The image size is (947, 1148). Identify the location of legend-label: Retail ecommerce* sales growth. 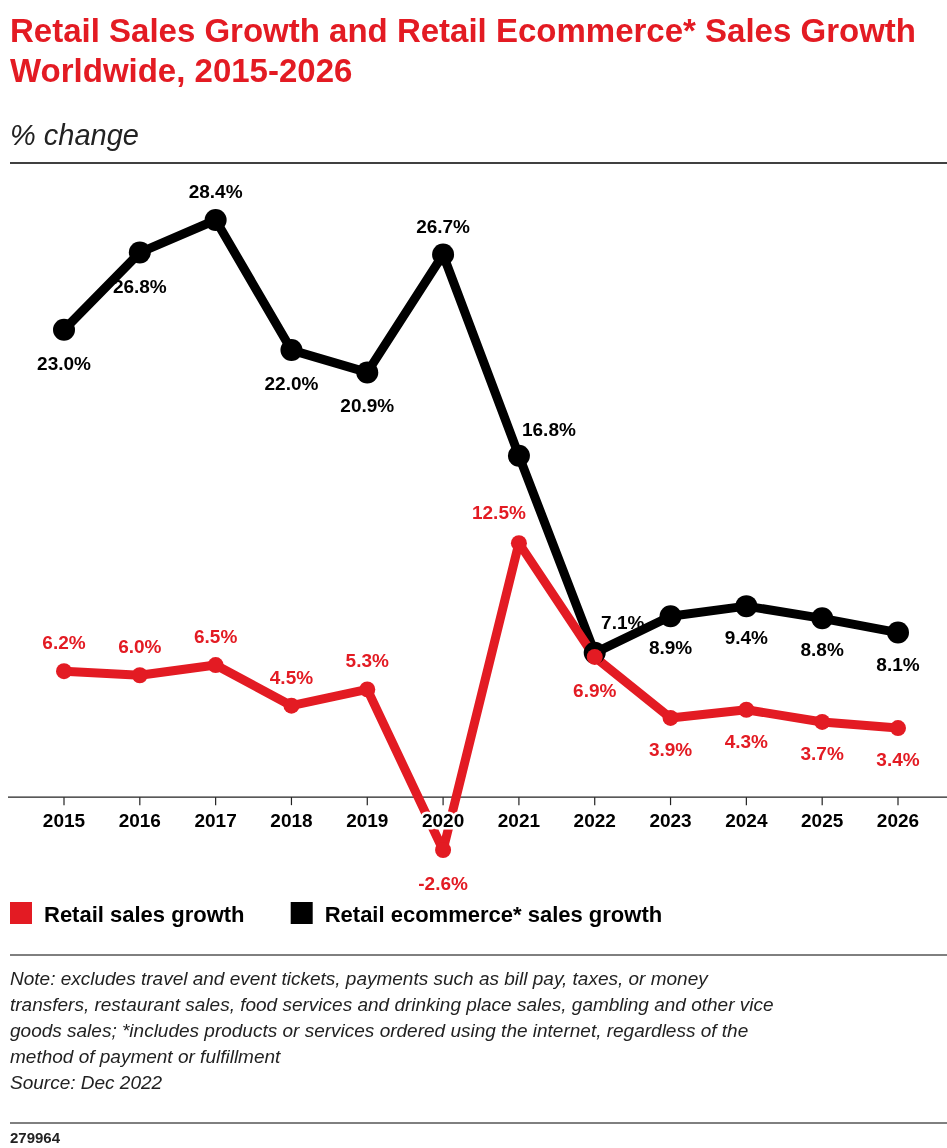
(493, 914).